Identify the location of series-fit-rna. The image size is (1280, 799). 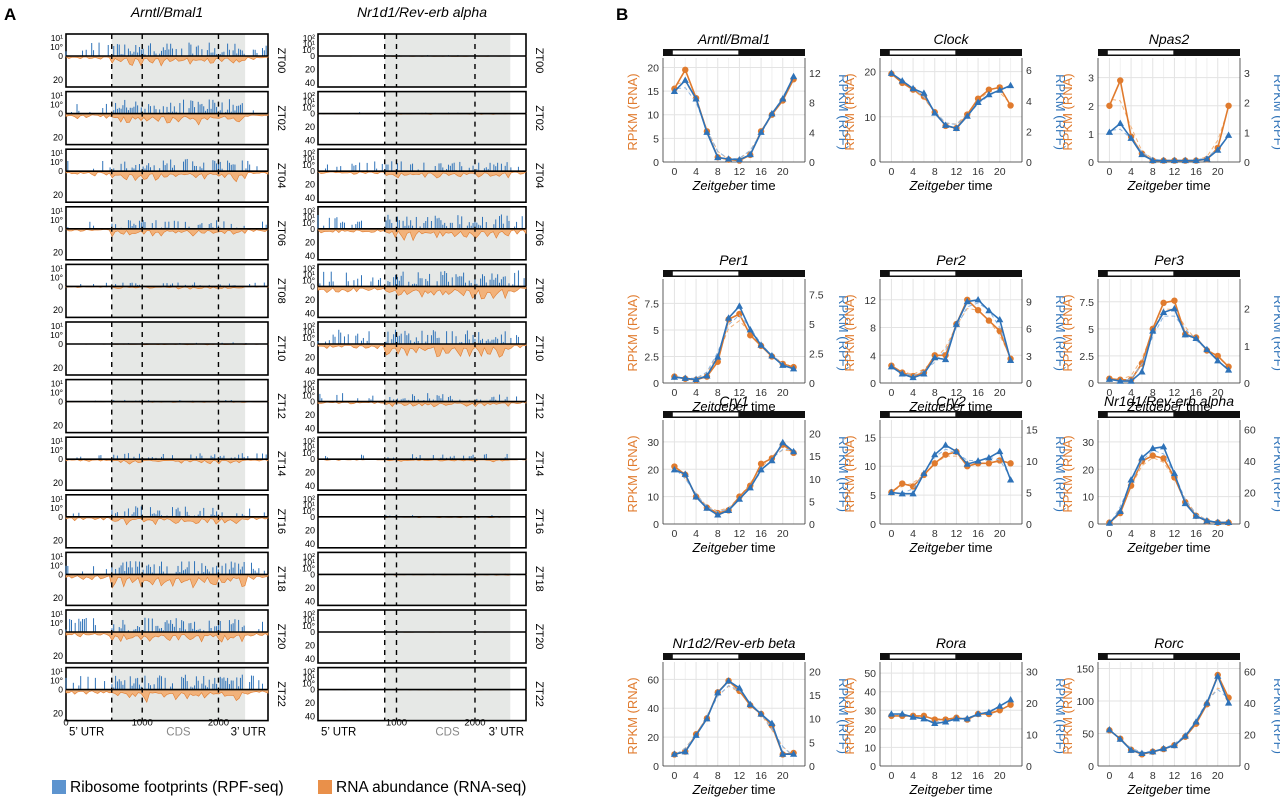
(1169, 344).